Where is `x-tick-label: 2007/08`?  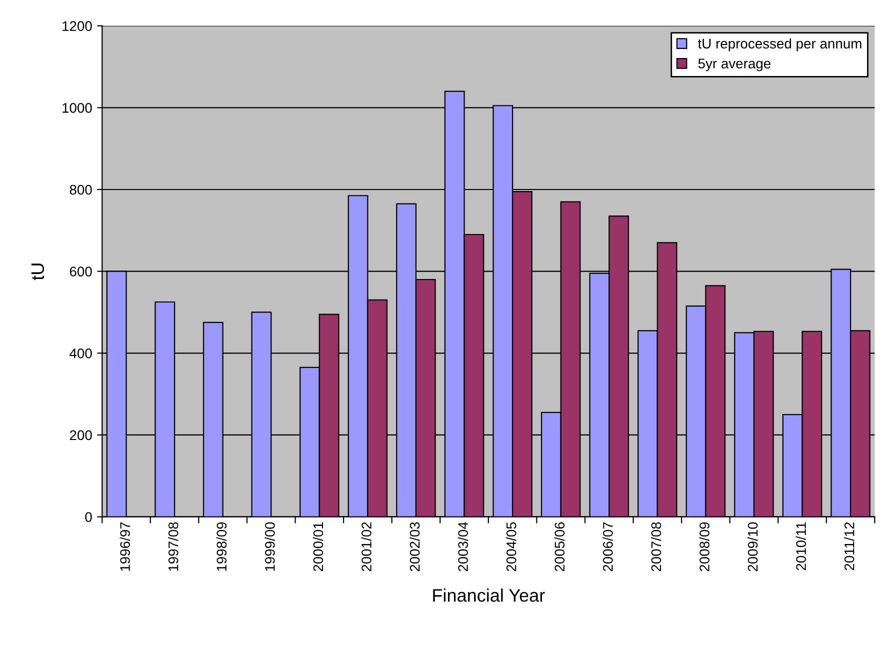
x-tick-label: 2007/08 is located at coordinates (656, 547).